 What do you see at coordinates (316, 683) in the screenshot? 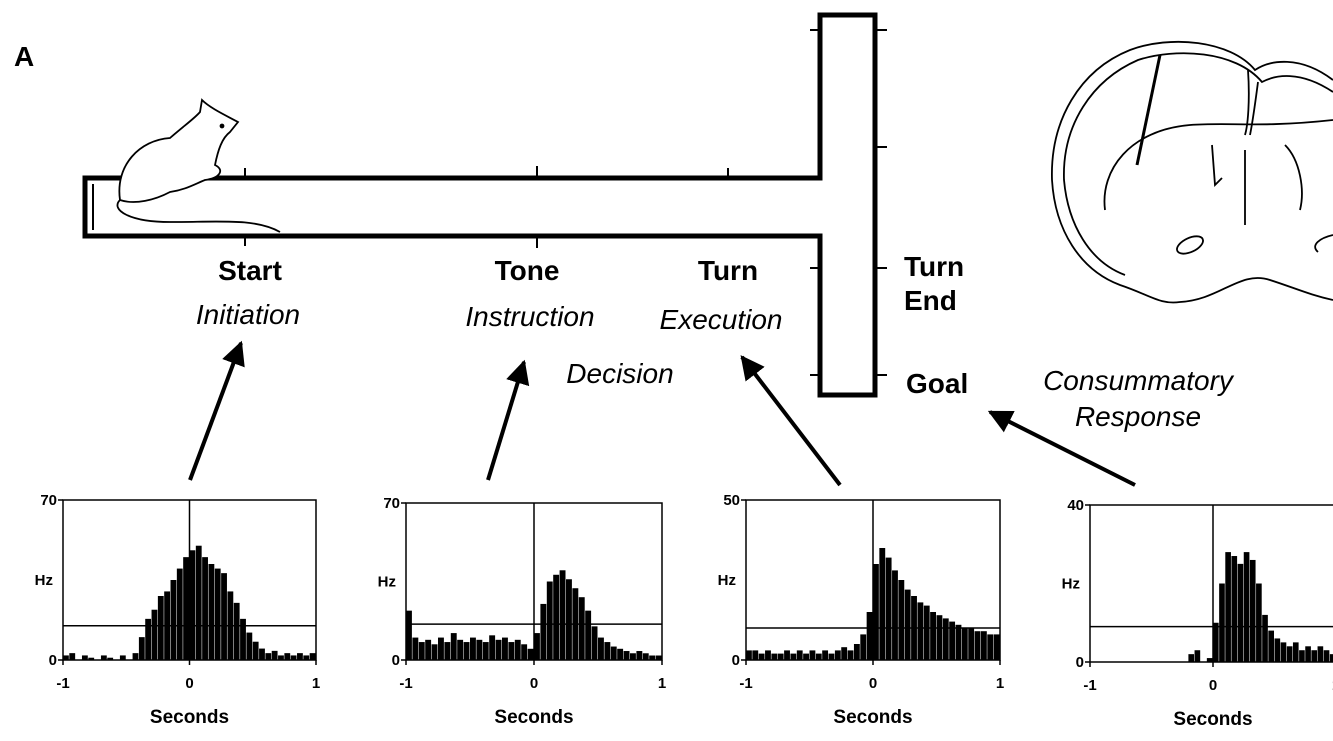
I see `x-tick-label: 1` at bounding box center [316, 683].